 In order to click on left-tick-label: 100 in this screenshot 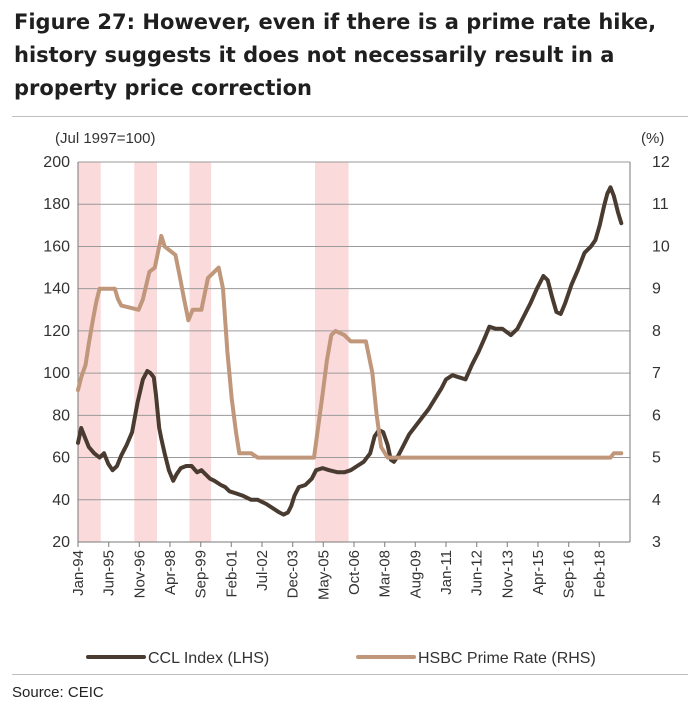, I will do `click(56, 373)`.